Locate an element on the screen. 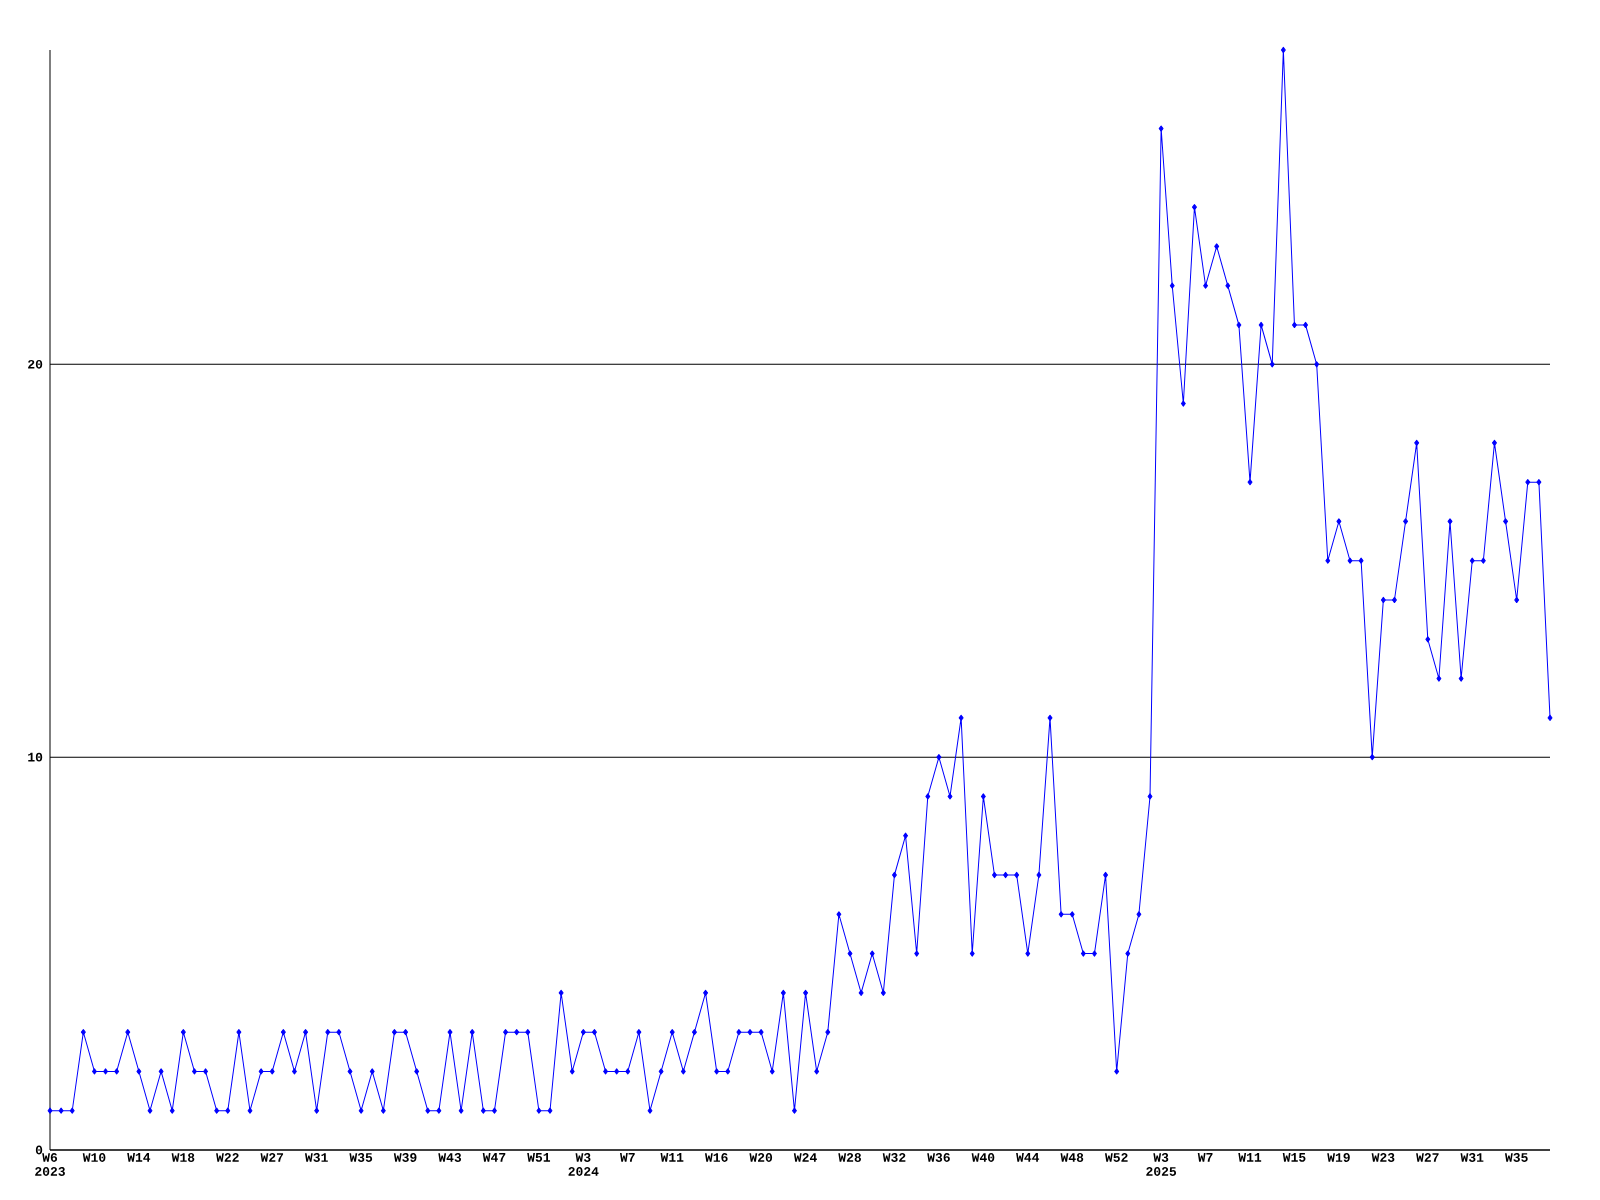 The width and height of the screenshot is (1600, 1200). x-tick-label: W47 is located at coordinates (494, 1157).